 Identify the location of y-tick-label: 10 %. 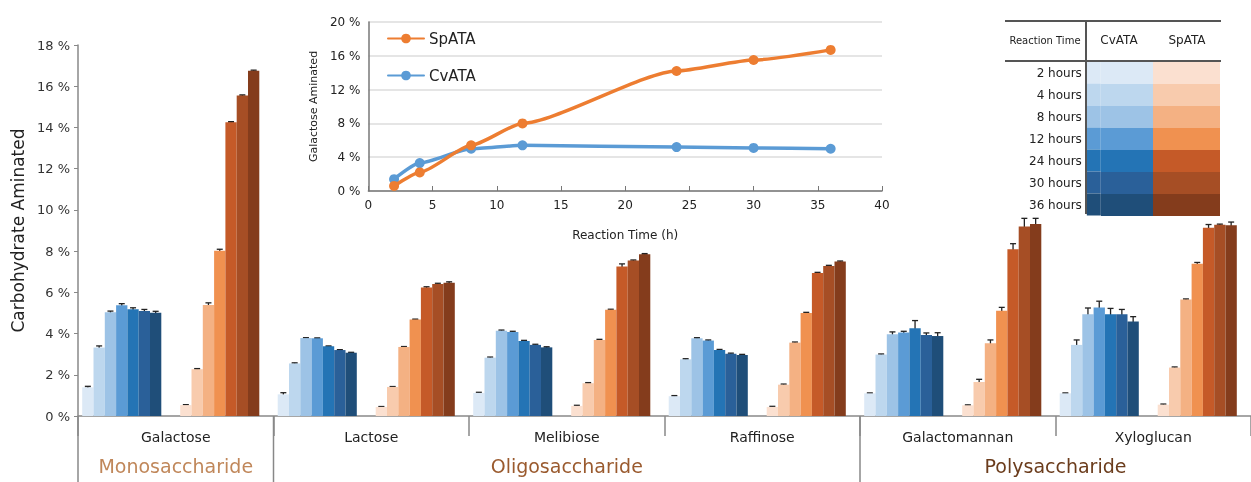
(53, 210).